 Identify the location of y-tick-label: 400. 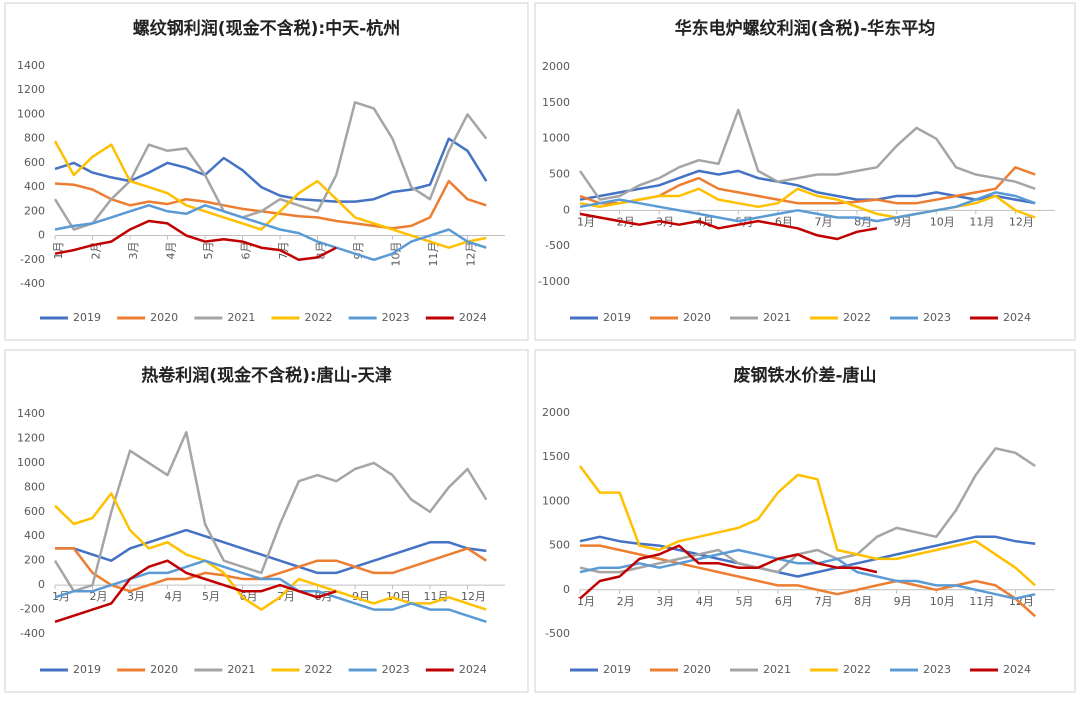
(34, 535).